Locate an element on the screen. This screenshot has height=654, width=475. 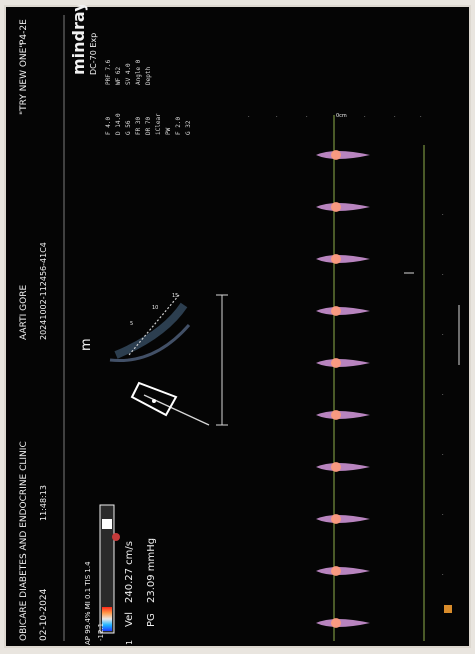
svg-text: D 14.0 is located at coordinates (118, 124).